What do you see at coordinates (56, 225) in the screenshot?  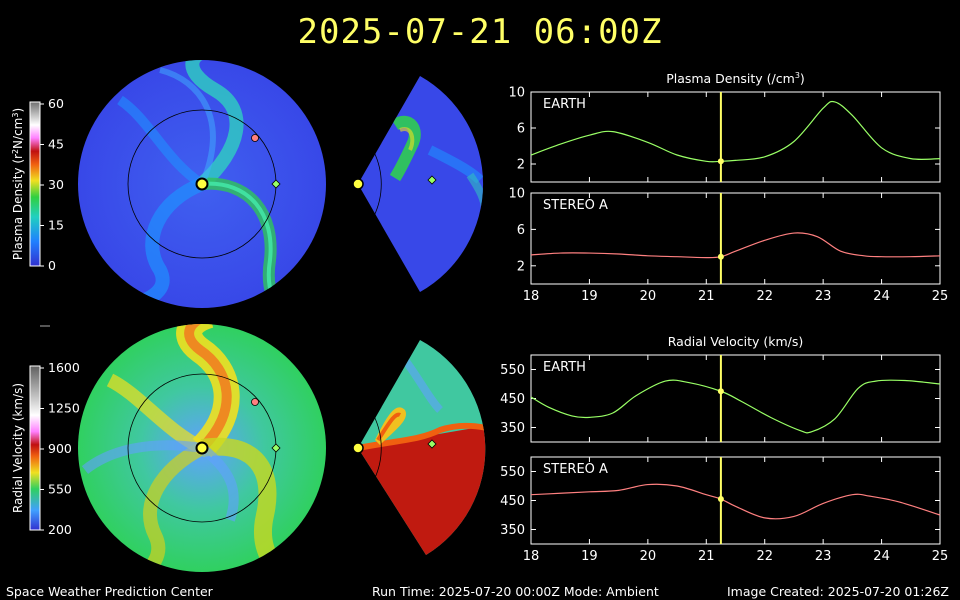 I see `colorbar-tick-label: 15` at bounding box center [56, 225].